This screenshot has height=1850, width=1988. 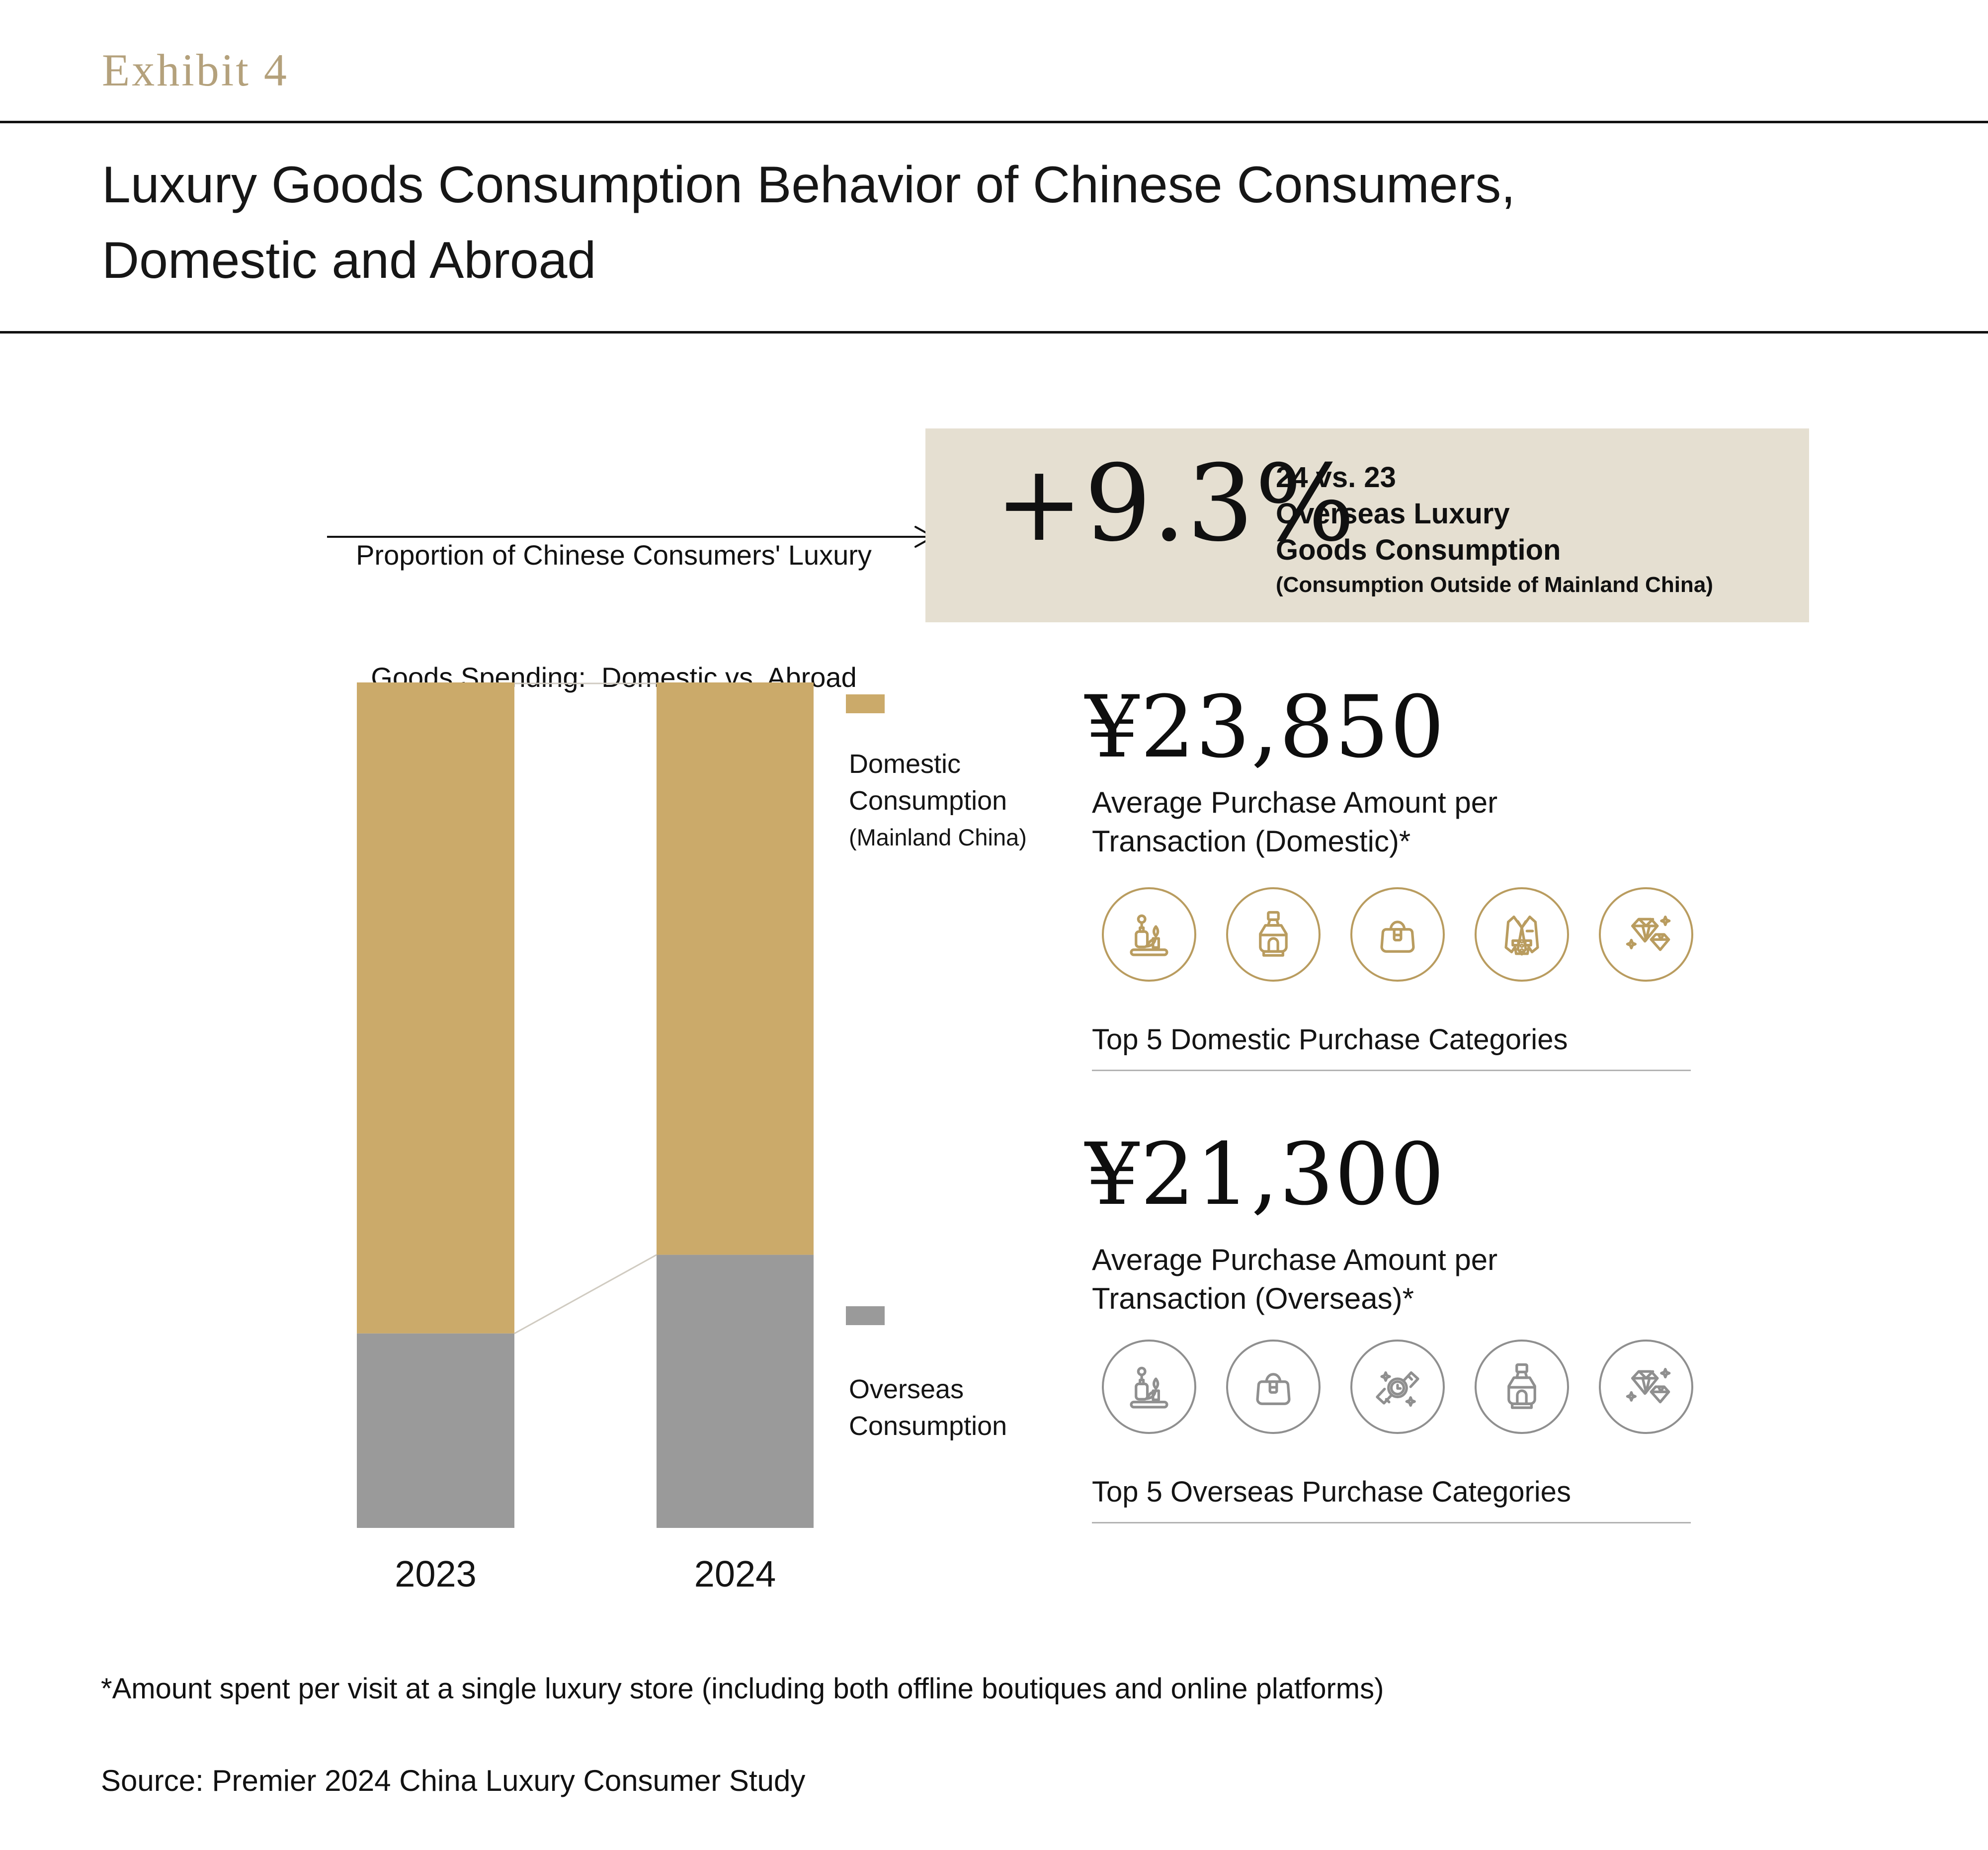 What do you see at coordinates (906, 1389) in the screenshot?
I see `legend-overseas-line-1: Overseas` at bounding box center [906, 1389].